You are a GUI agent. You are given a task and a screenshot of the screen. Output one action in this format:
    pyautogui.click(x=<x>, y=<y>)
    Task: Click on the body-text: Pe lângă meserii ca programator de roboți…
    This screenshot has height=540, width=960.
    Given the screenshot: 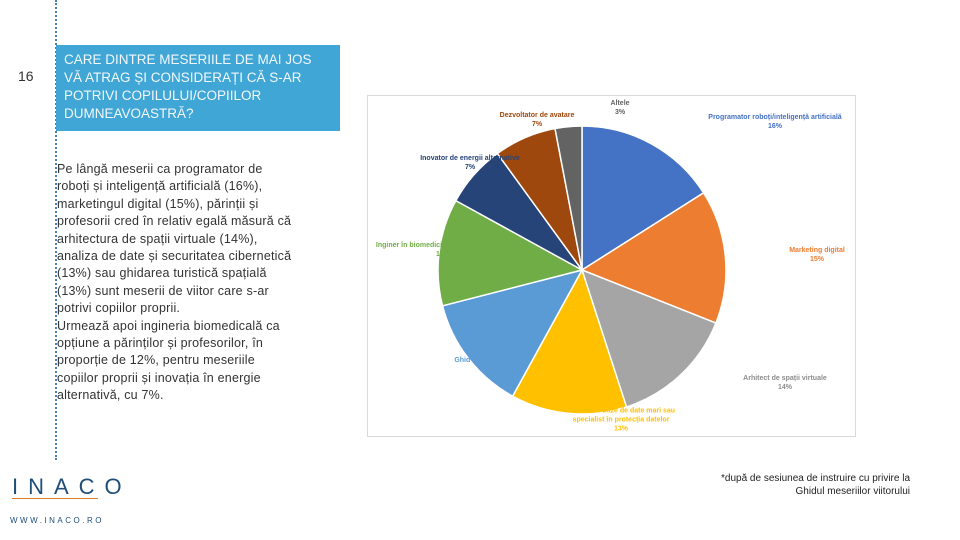 What is the action you would take?
    pyautogui.click(x=174, y=283)
    